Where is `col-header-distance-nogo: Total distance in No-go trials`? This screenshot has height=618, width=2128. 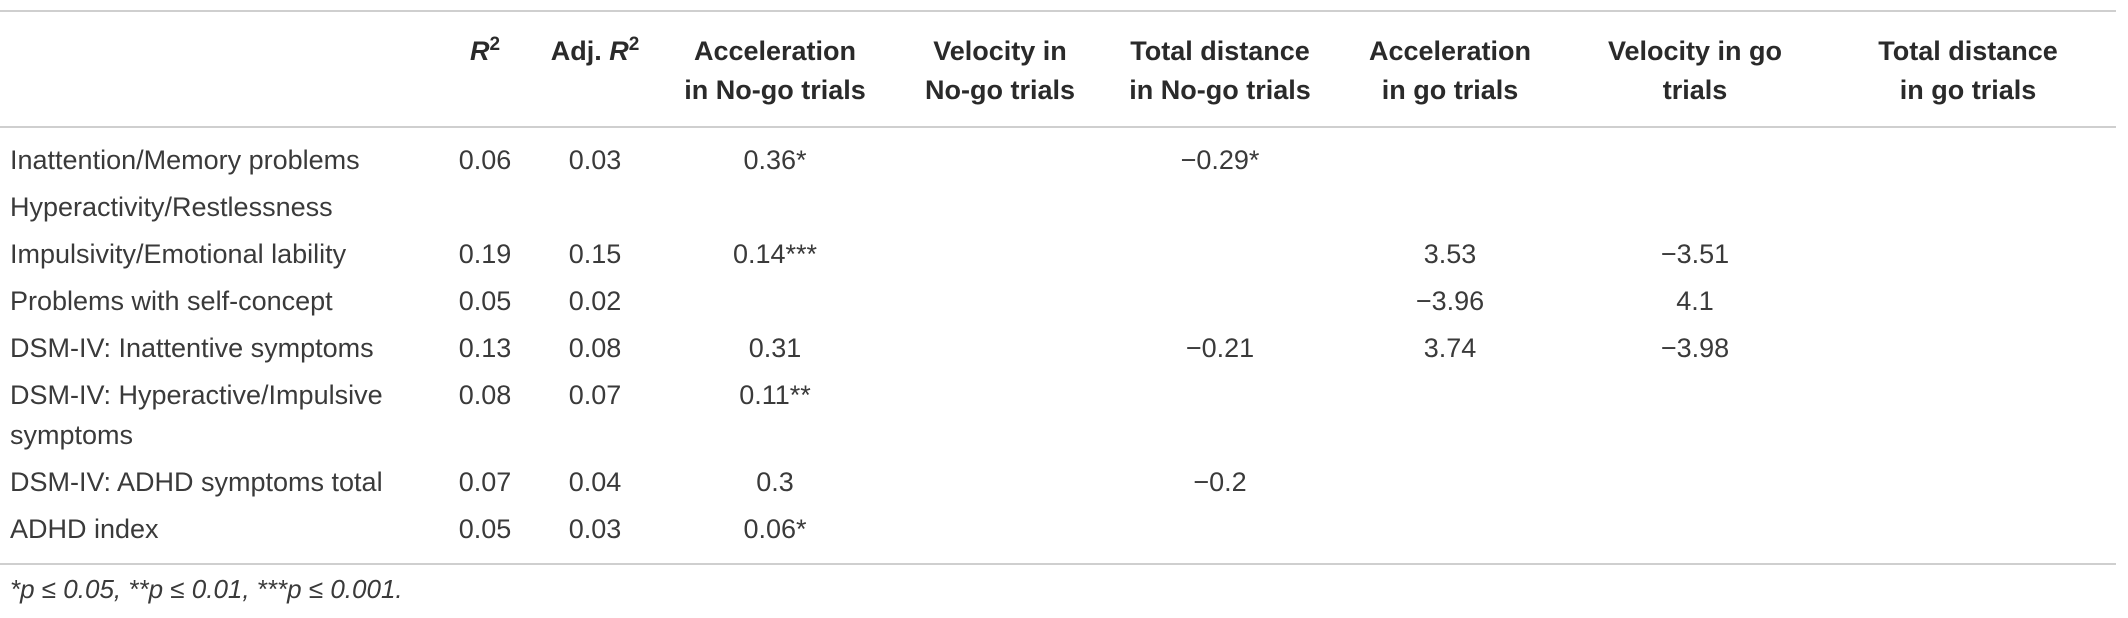 col-header-distance-nogo: Total distance in No-go trials is located at coordinates (1220, 70).